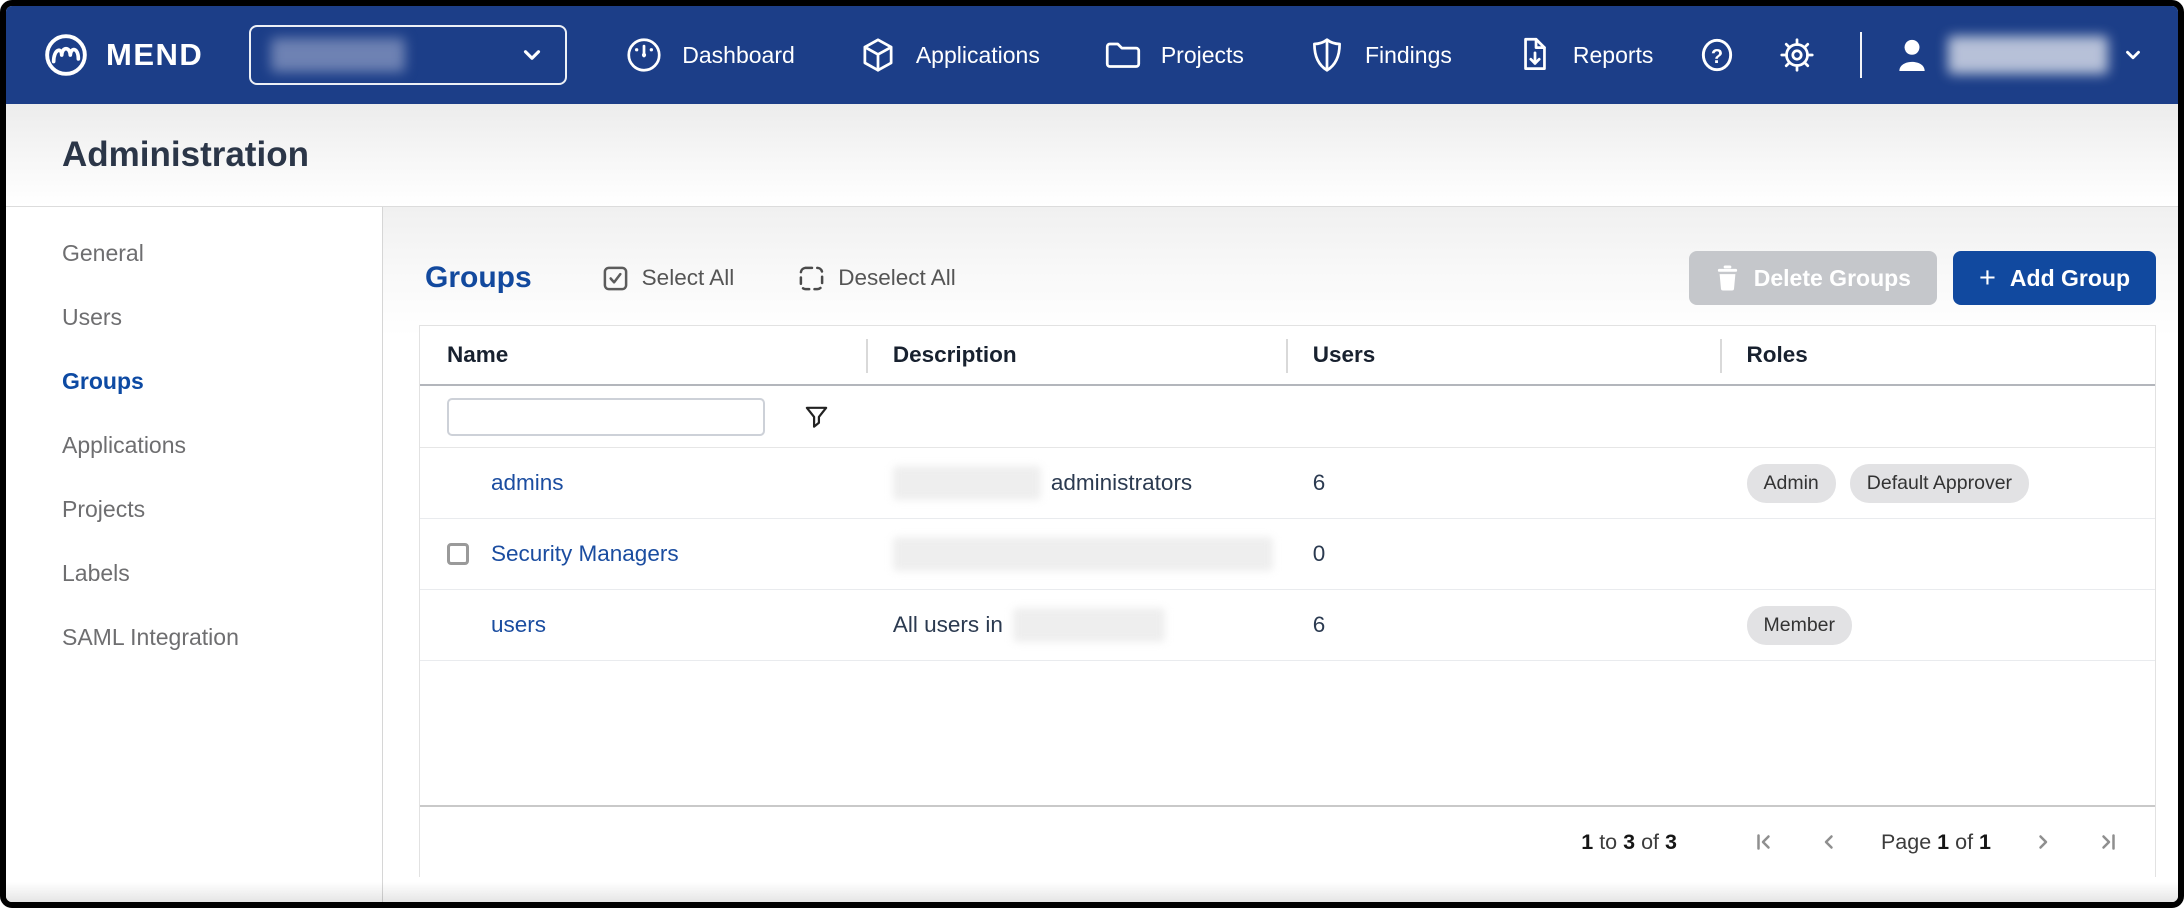 Image resolution: width=2184 pixels, height=908 pixels. Describe the element at coordinates (1799, 625) in the screenshot. I see `role-badge-member: Member` at that location.